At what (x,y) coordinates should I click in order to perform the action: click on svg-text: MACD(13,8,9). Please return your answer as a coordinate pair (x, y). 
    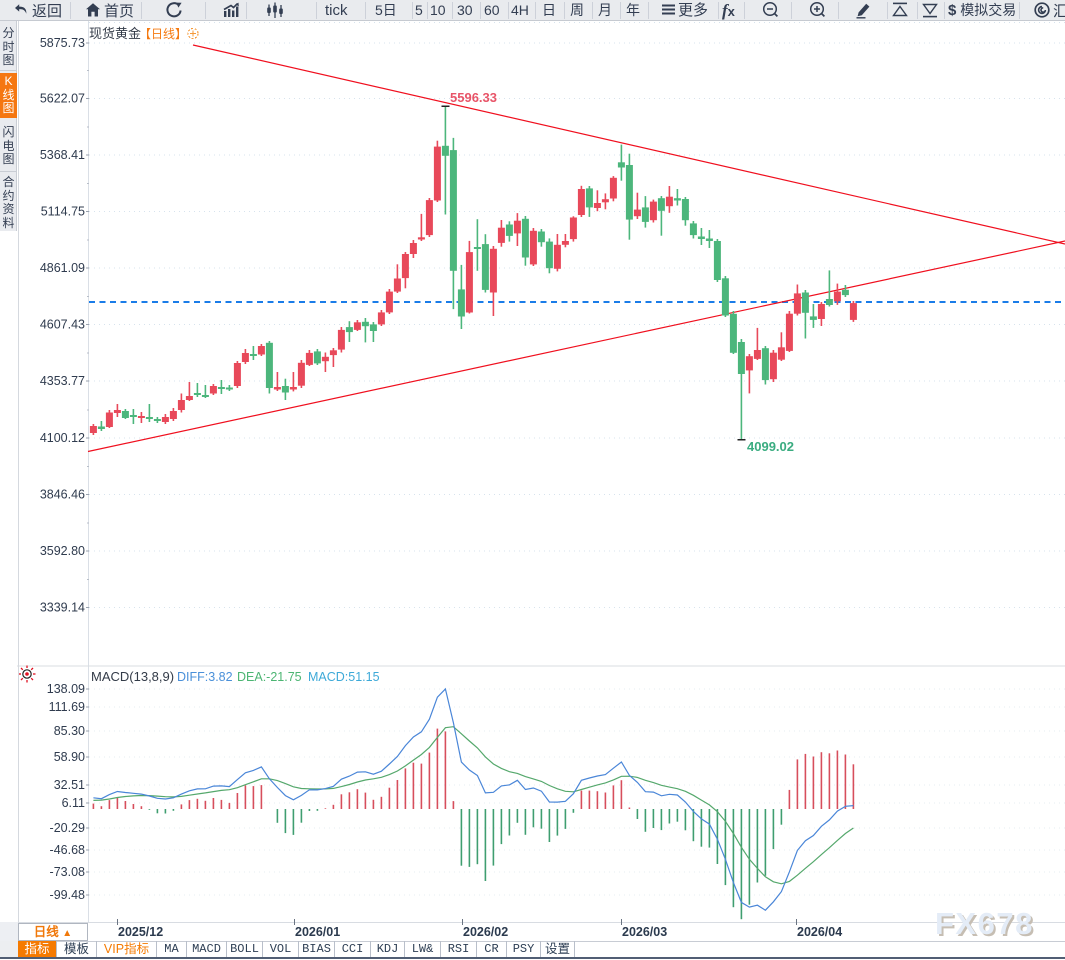
    Looking at the image, I should click on (132, 676).